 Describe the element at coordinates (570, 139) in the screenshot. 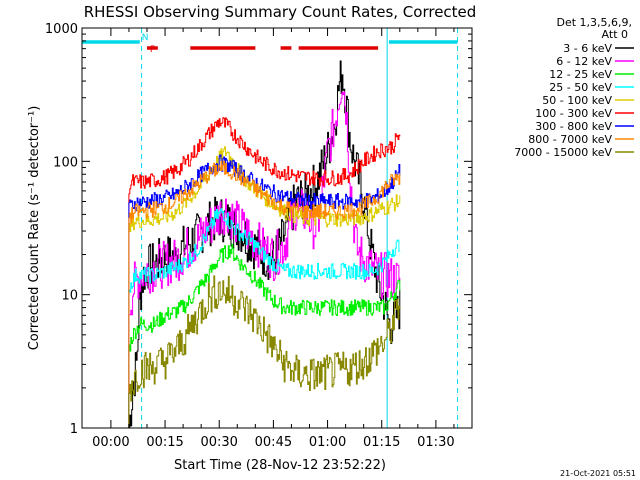

I see `legend-label-7: 800 - 7000 keV` at that location.